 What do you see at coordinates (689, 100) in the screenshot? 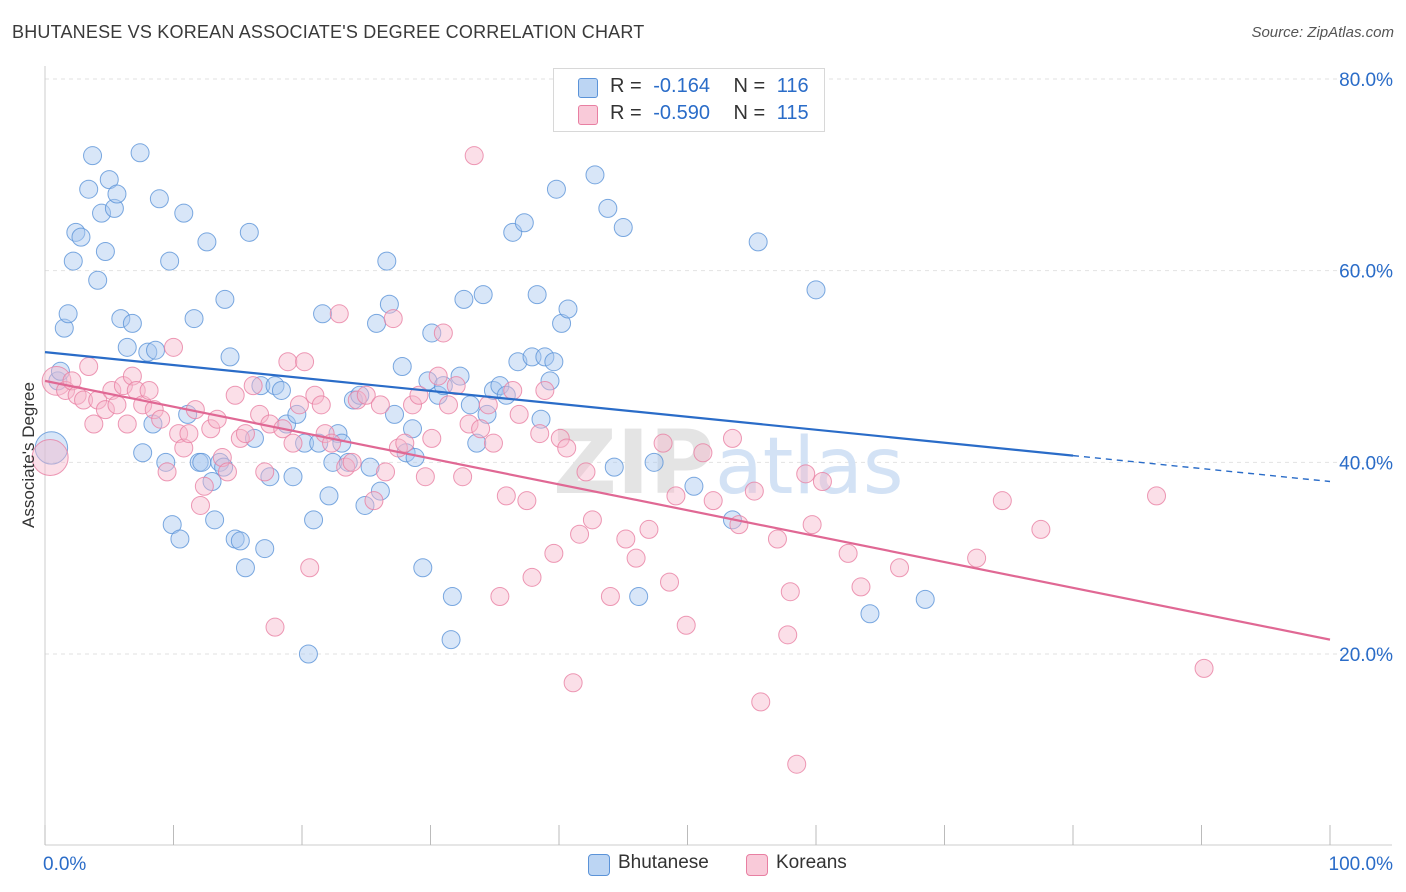
I see `correlation-legend: R = -0.164 N = 116 R = -0.590 N = 115` at bounding box center [689, 100].